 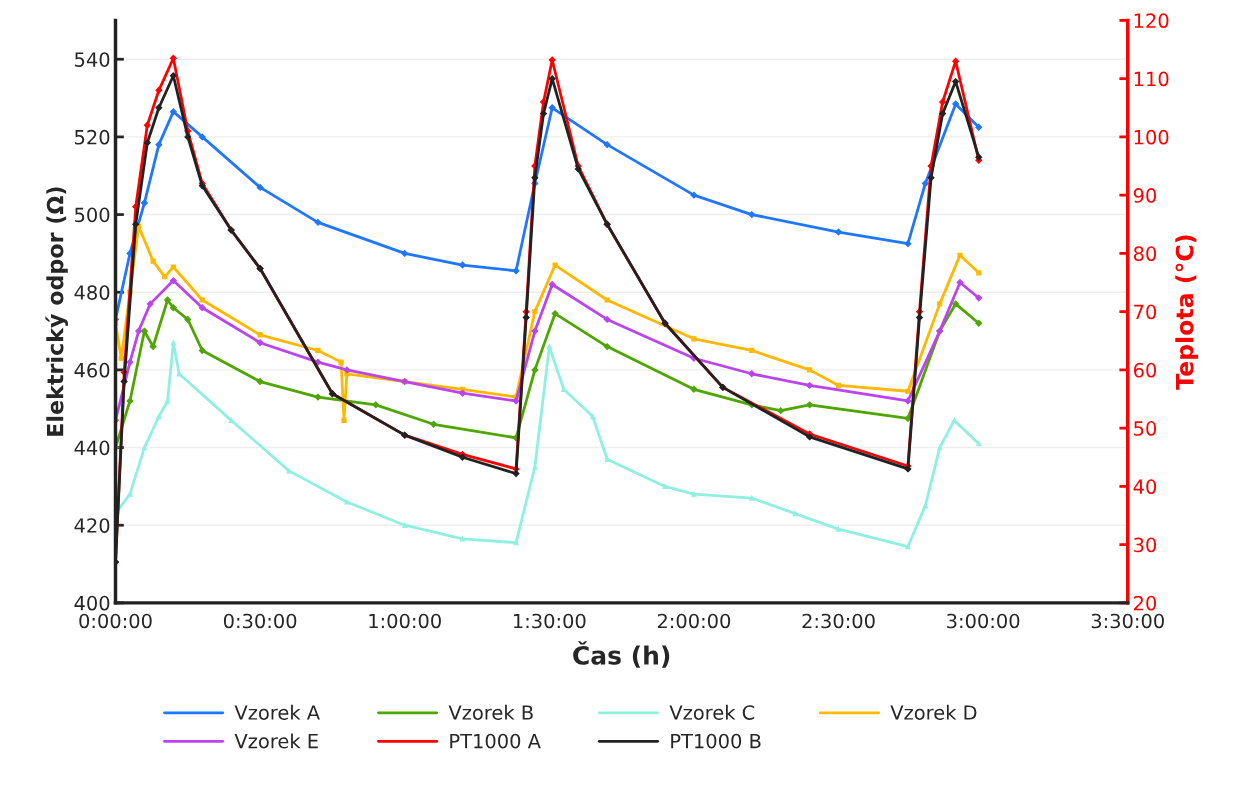 I want to click on x-tick-label: 2:30:00, so click(x=838, y=621).